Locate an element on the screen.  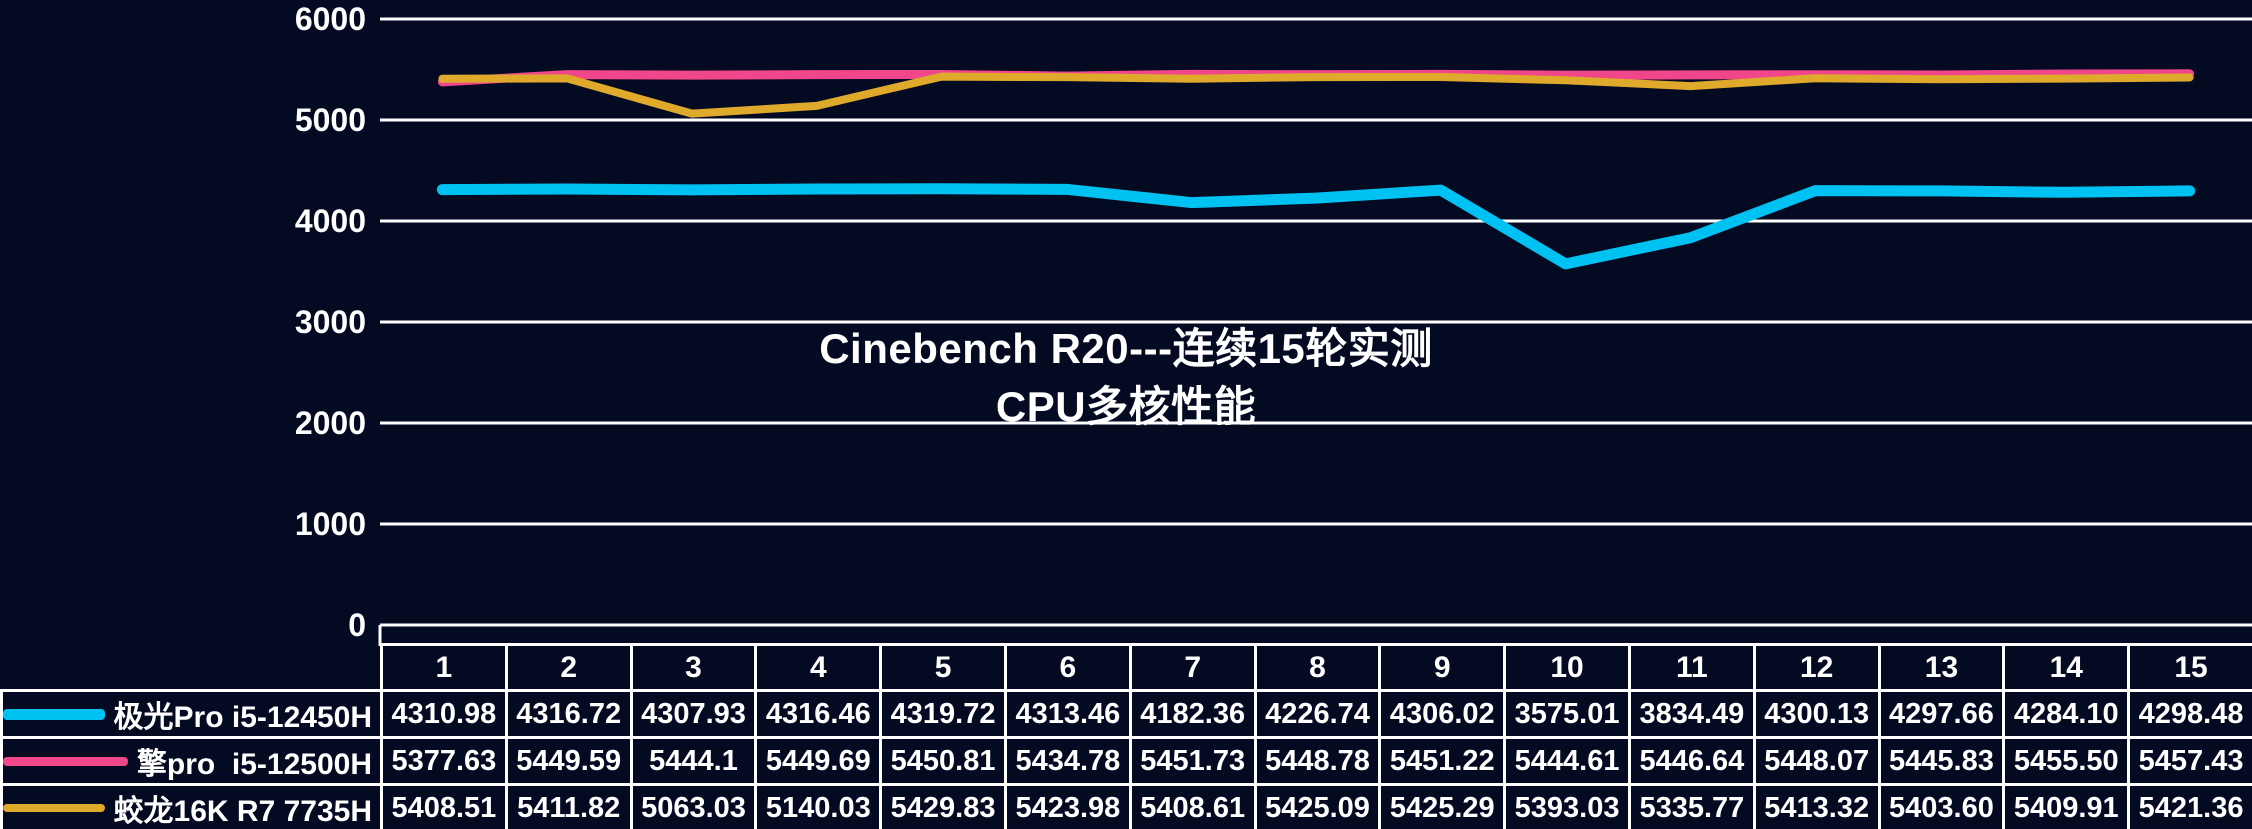
y-tick-label: 2000 is located at coordinates (330, 423).